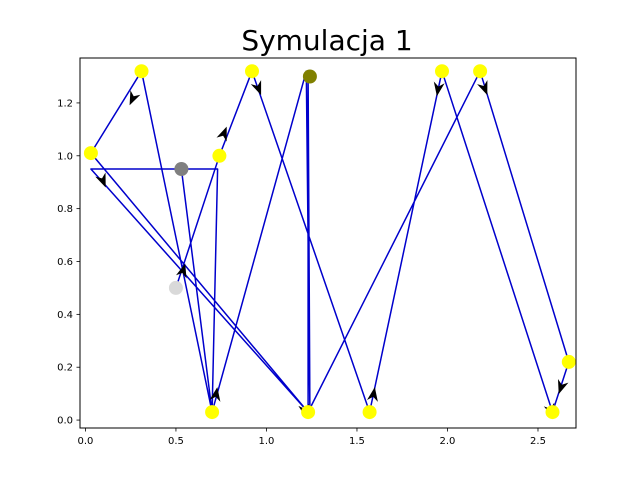 The image size is (640, 480). What do you see at coordinates (65, 421) in the screenshot?
I see `y-tick-label: 0.0` at bounding box center [65, 421].